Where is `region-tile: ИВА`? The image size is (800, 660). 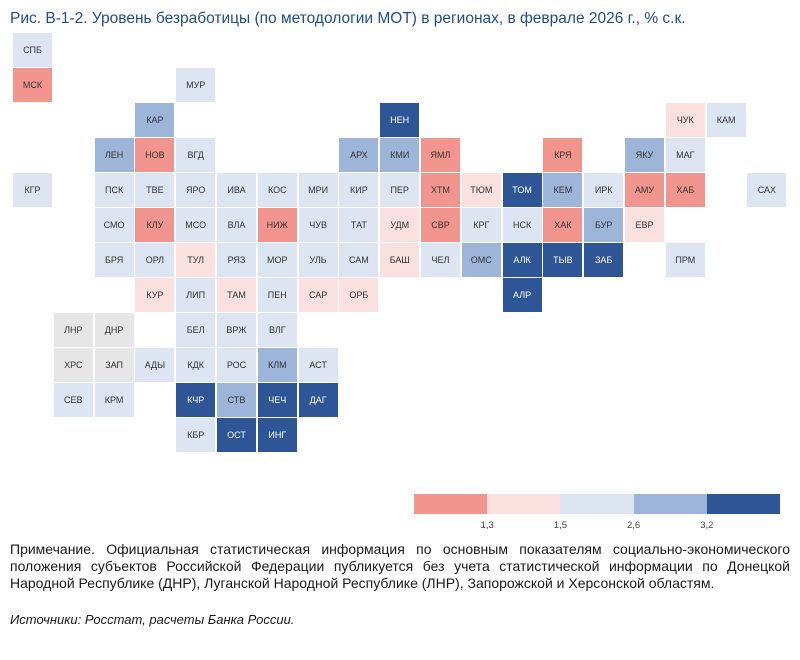
region-tile: ИВА is located at coordinates (236, 190).